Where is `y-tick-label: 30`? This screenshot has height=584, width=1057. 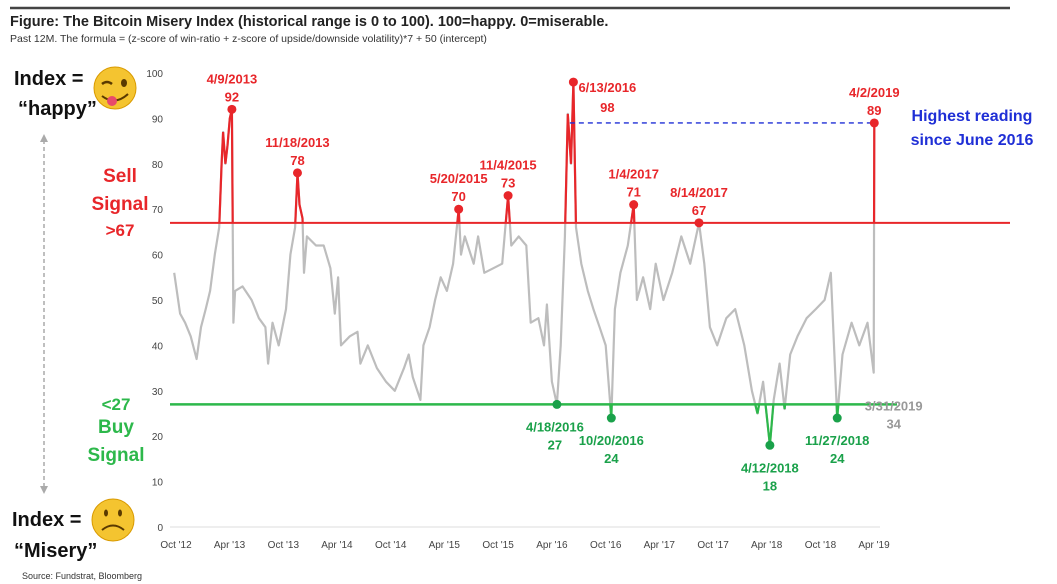
y-tick-label: 30 is located at coordinates (158, 392).